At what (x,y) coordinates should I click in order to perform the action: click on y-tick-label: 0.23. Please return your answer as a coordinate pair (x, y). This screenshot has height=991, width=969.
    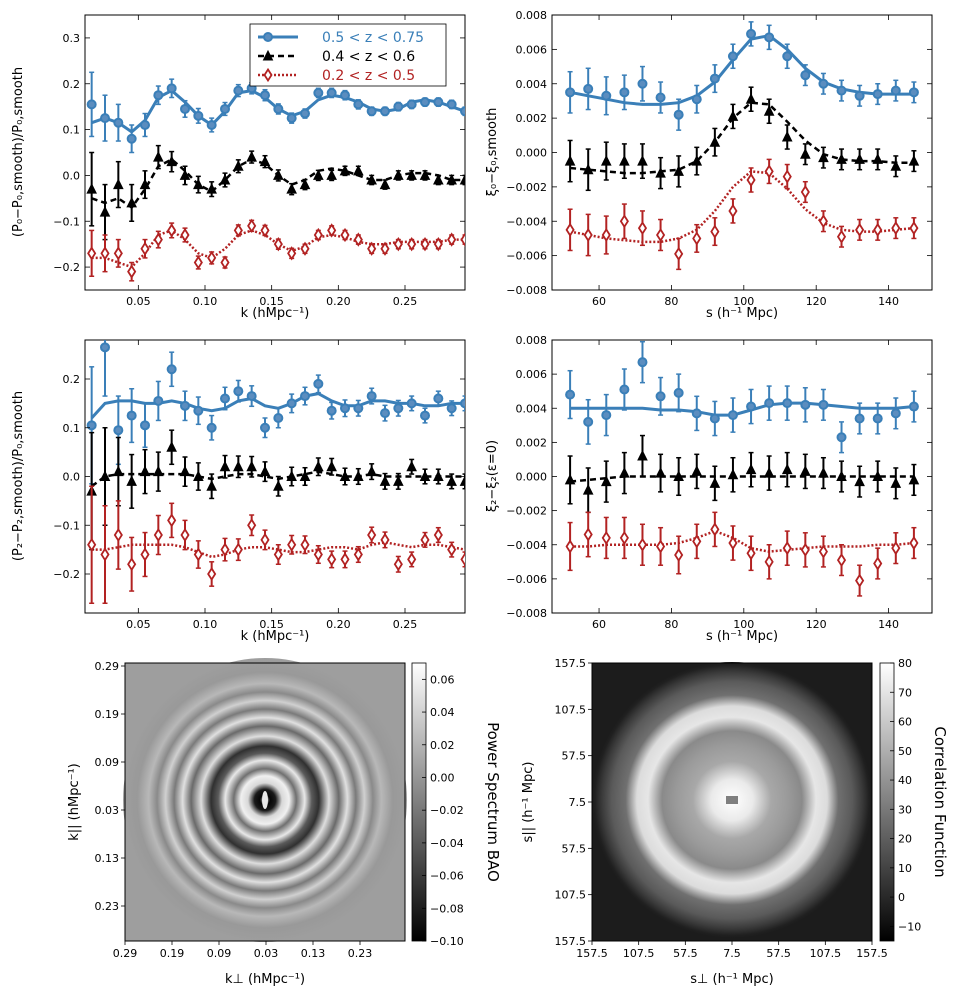
    Looking at the image, I should click on (107, 906).